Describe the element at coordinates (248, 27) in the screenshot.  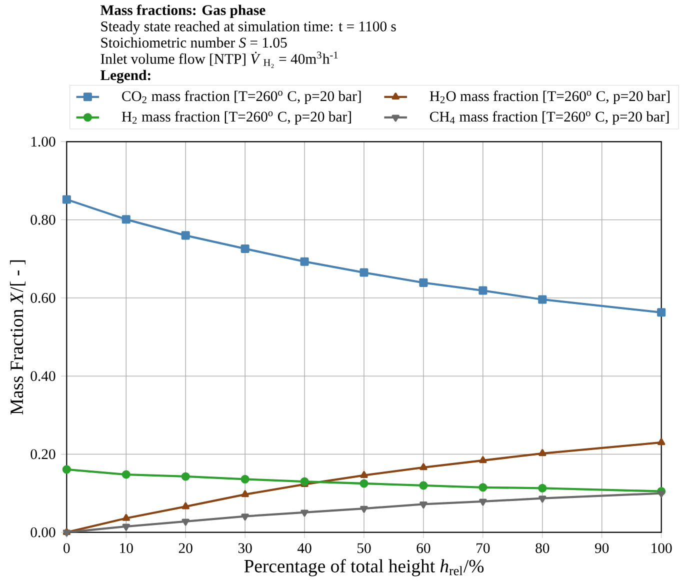
I see `text: Steady state reached at simulation time: t = 1100 s` at that location.